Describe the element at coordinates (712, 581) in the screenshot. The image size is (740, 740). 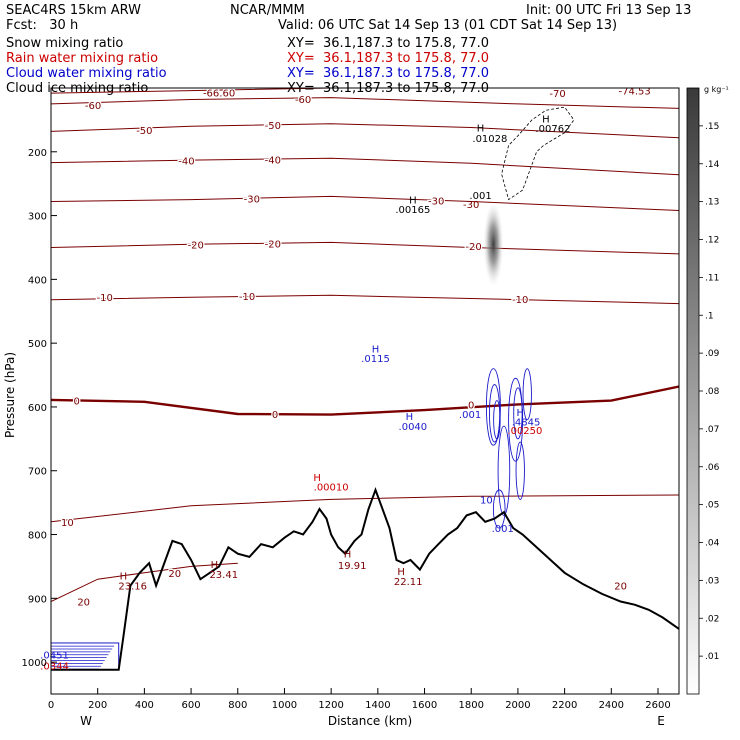
I see `colorbar-tick-label: .03` at that location.